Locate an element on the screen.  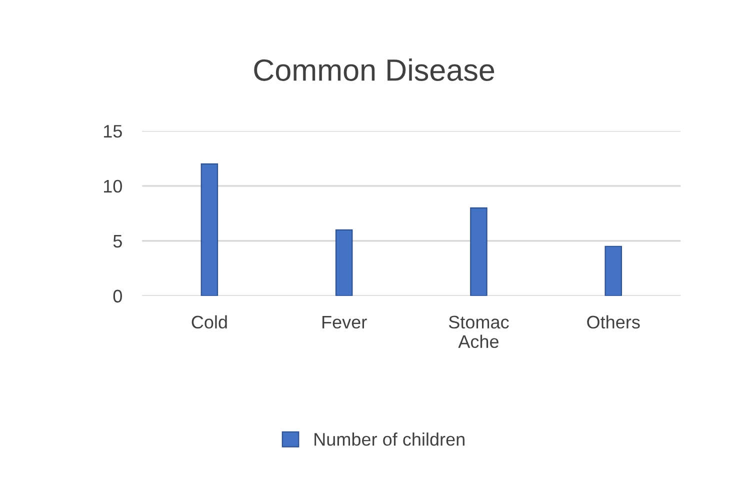
x-tick-label: Others is located at coordinates (613, 322).